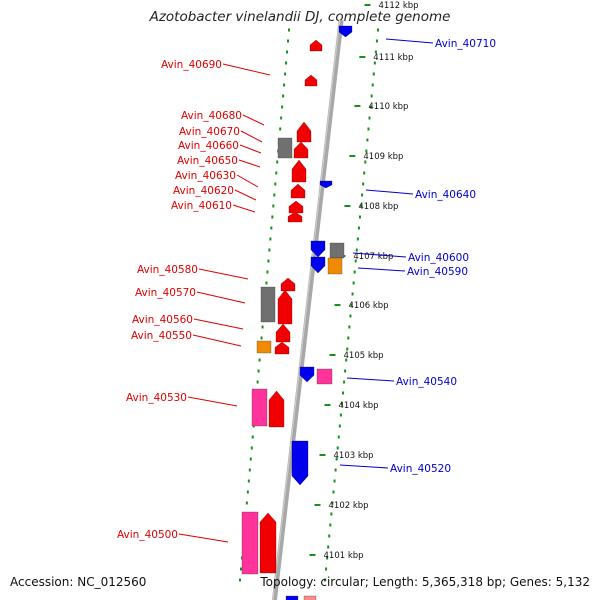  I want to click on ruler-tick-label: 4106 kbp, so click(369, 306).